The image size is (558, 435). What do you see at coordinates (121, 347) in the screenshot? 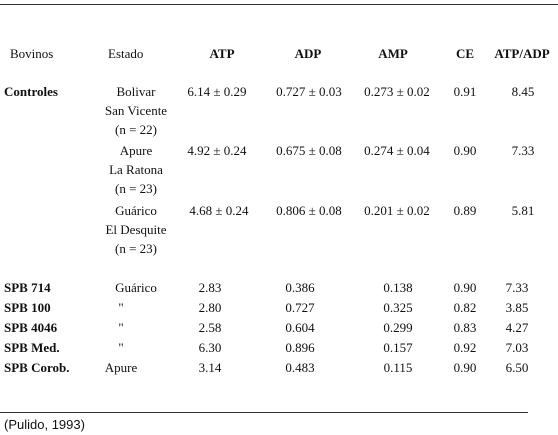
I see `spb-4-estado: "` at bounding box center [121, 347].